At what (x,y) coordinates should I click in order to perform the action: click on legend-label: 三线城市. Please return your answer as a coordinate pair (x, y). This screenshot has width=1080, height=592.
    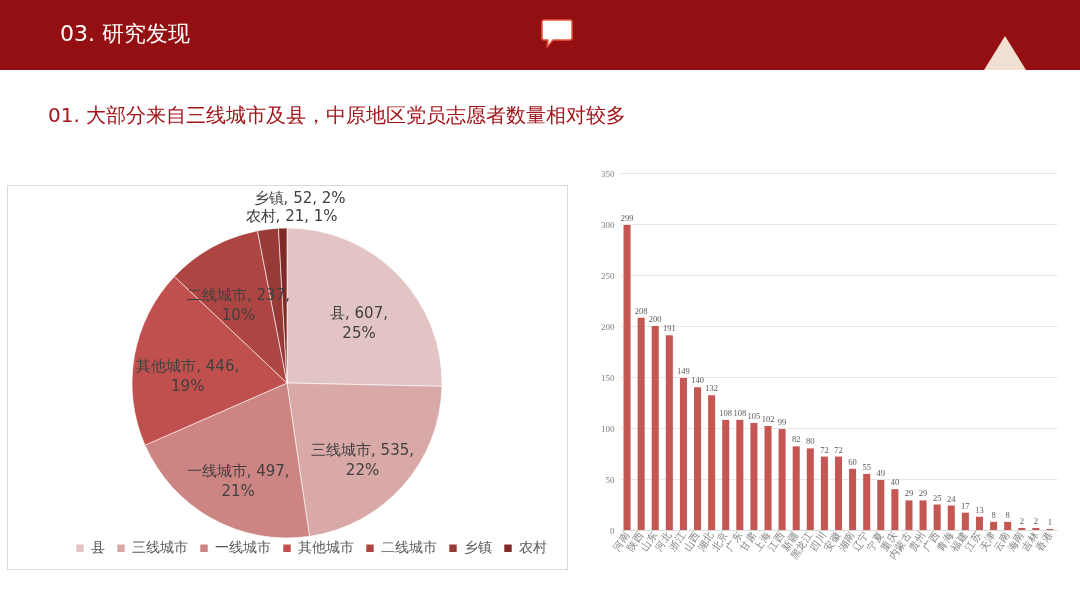
    Looking at the image, I should click on (160, 547).